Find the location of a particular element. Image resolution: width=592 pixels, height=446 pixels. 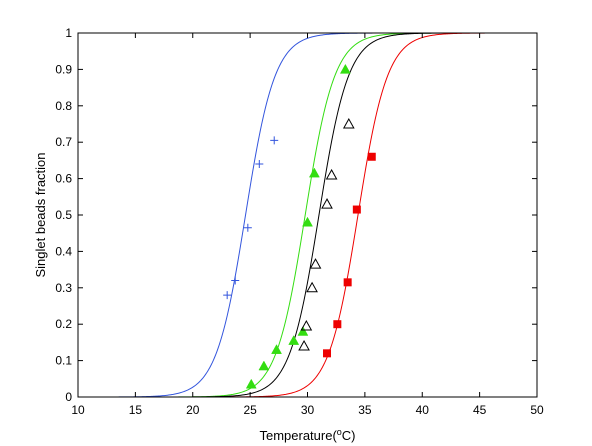

x-axis-label: Temperature(oC) is located at coordinates (307, 435).